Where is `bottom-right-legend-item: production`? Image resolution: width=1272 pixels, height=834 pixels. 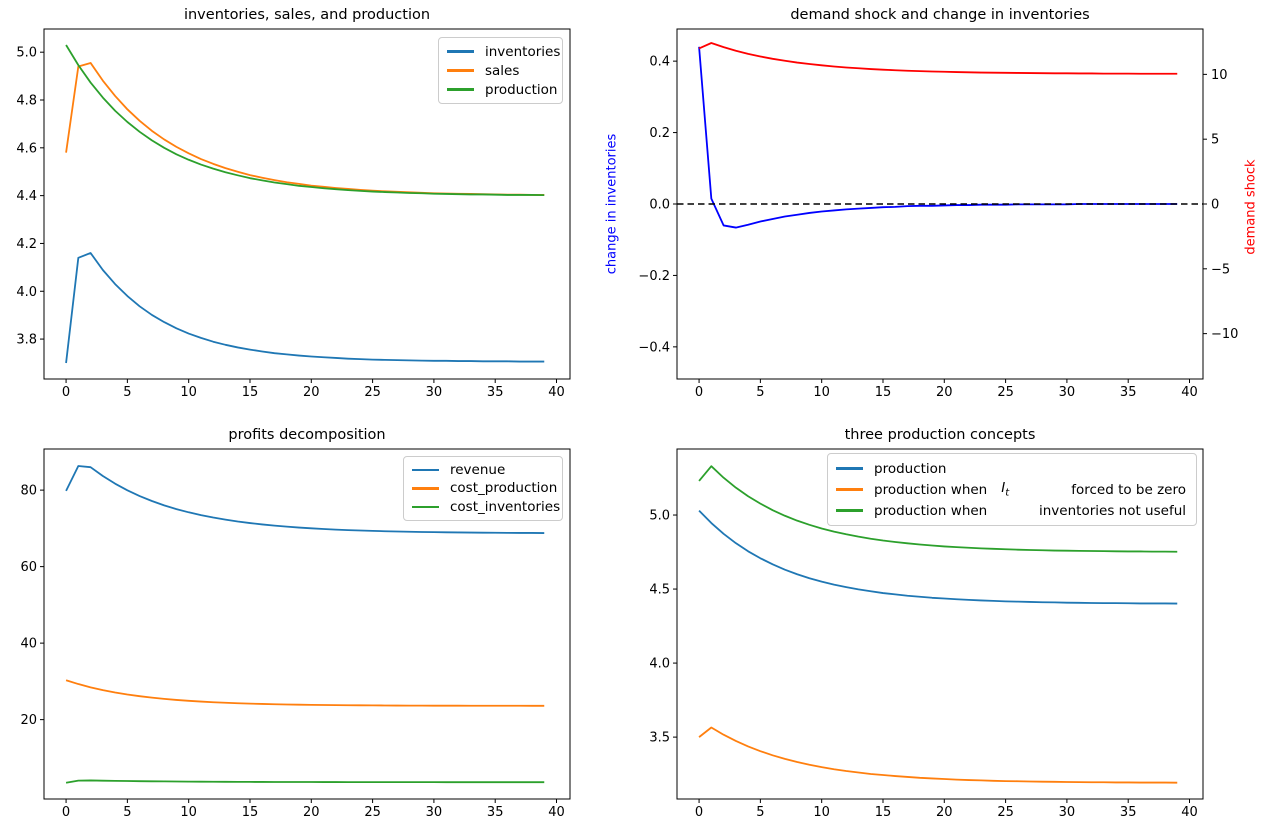
bottom-right-legend-item: production is located at coordinates (1012, 468).